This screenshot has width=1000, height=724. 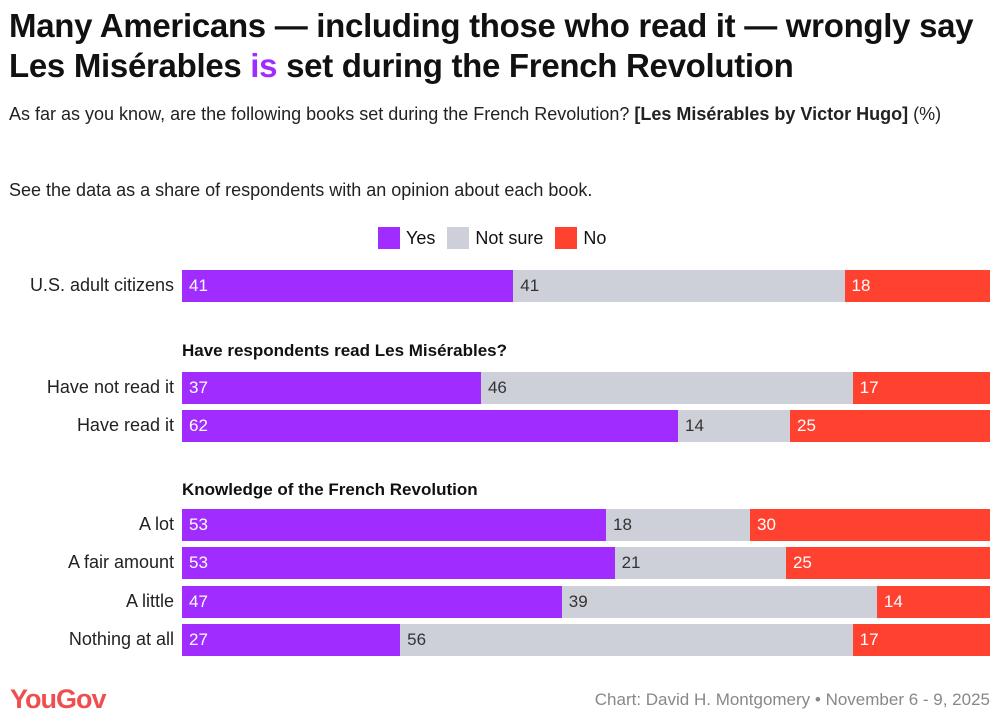 I want to click on group-label: Have respondents read Les Misérables?, so click(x=345, y=350).